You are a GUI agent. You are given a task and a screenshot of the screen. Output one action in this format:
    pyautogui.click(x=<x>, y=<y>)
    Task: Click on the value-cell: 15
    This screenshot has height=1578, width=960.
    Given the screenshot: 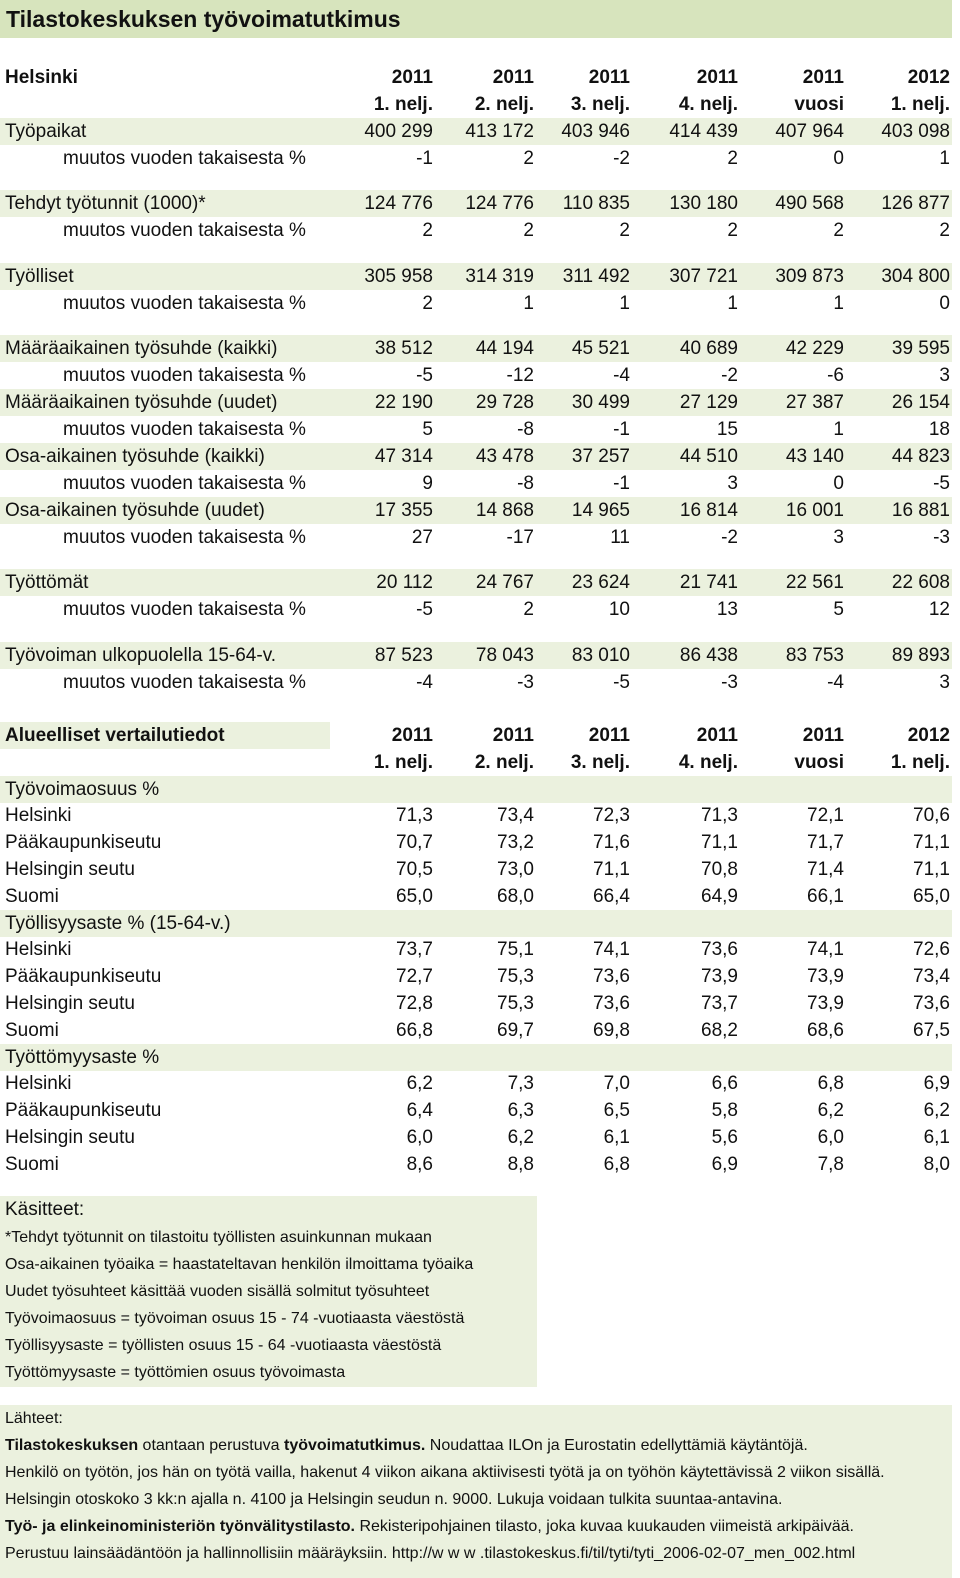 What is the action you would take?
    pyautogui.click(x=727, y=429)
    